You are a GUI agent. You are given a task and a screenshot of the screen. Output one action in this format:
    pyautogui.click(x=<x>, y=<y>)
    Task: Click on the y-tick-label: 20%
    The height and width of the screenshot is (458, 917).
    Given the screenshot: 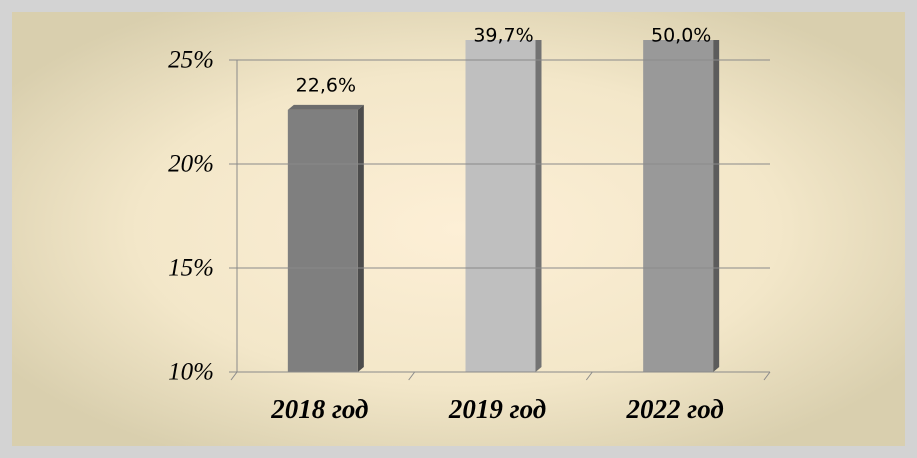 What is the action you would take?
    pyautogui.click(x=191, y=164)
    